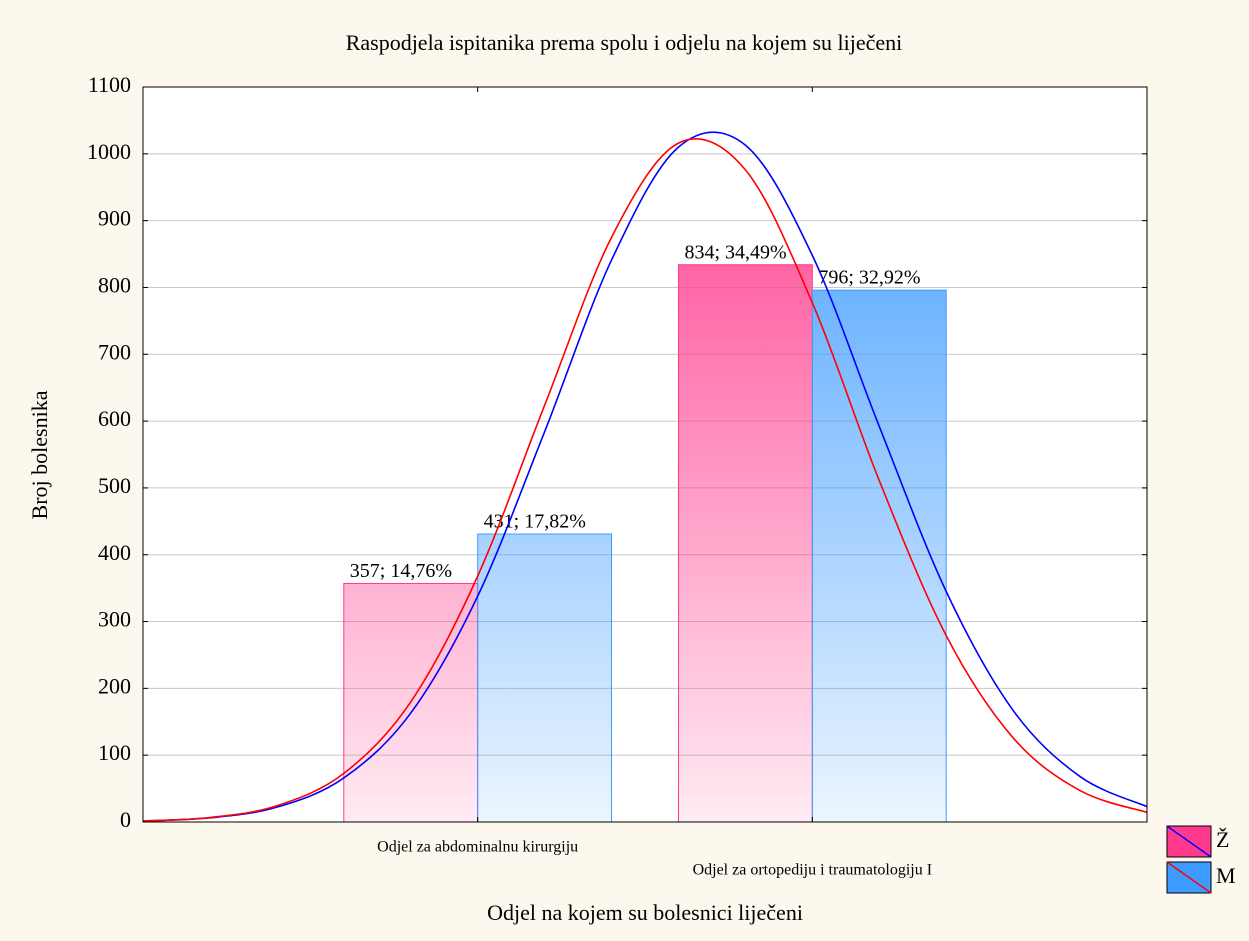 This screenshot has width=1249, height=941. I want to click on value-label: 834; 34,49%, so click(735, 252).